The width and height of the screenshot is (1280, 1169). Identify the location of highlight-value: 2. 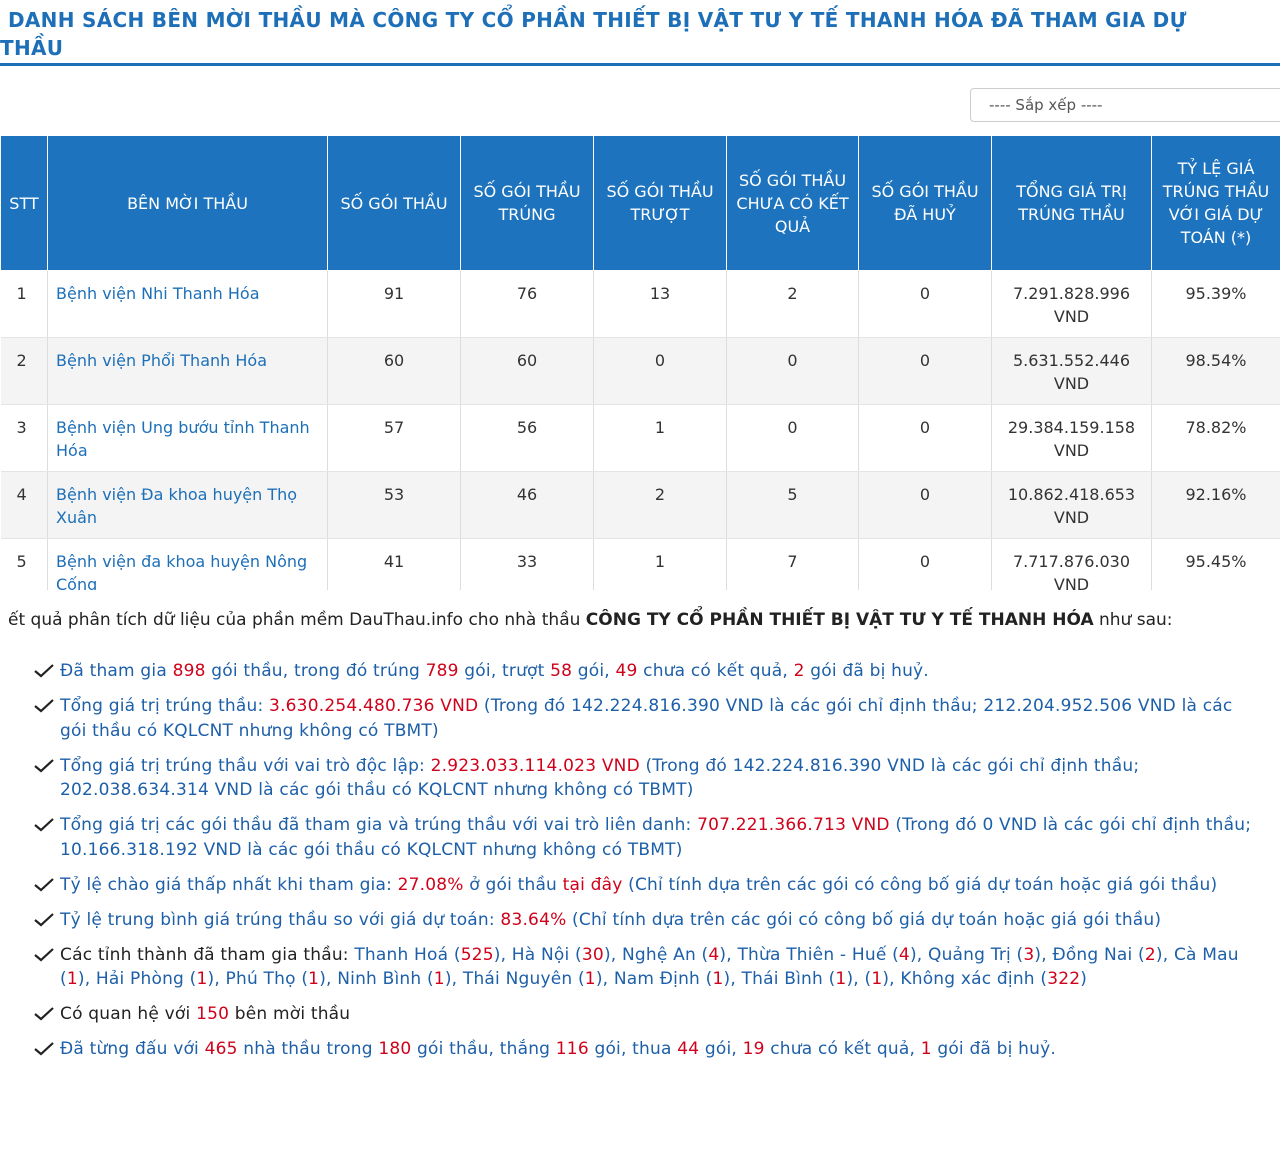
(1150, 954).